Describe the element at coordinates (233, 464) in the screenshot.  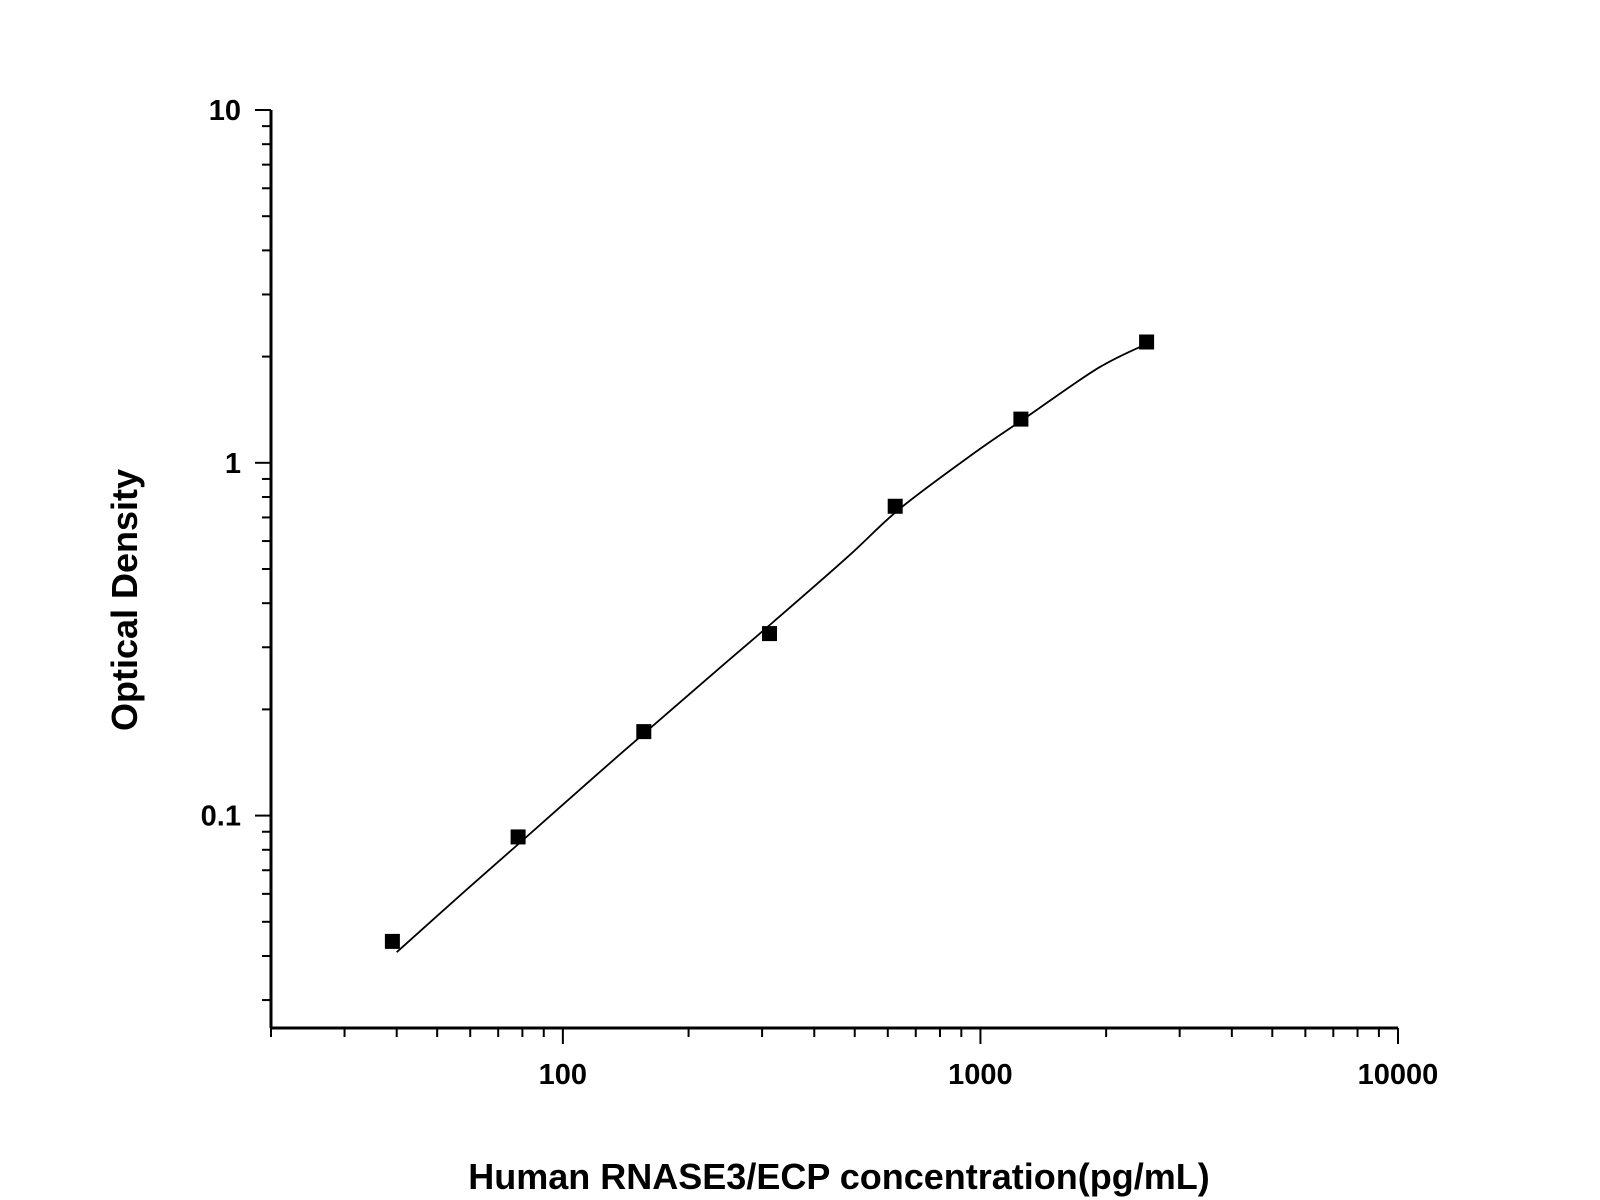
I see `y-tick-label: 1` at that location.